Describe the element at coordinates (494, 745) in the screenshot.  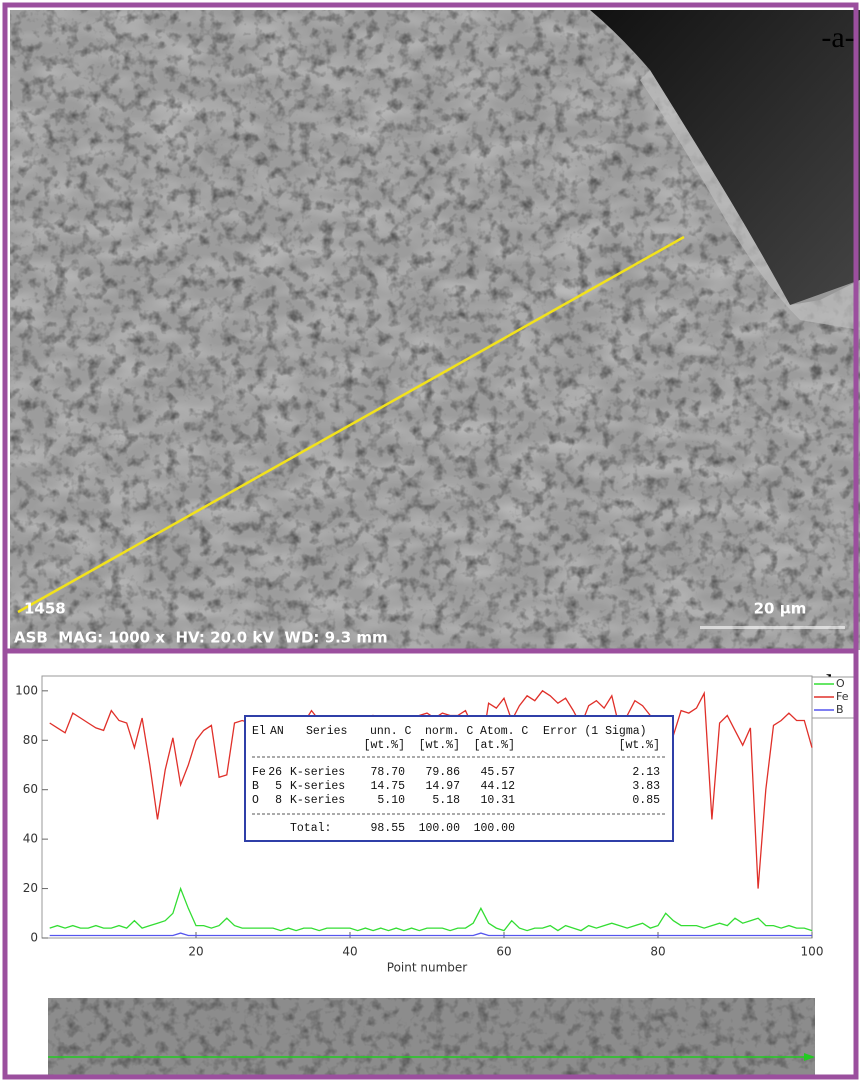
I see `table-unit: [at.%]` at that location.